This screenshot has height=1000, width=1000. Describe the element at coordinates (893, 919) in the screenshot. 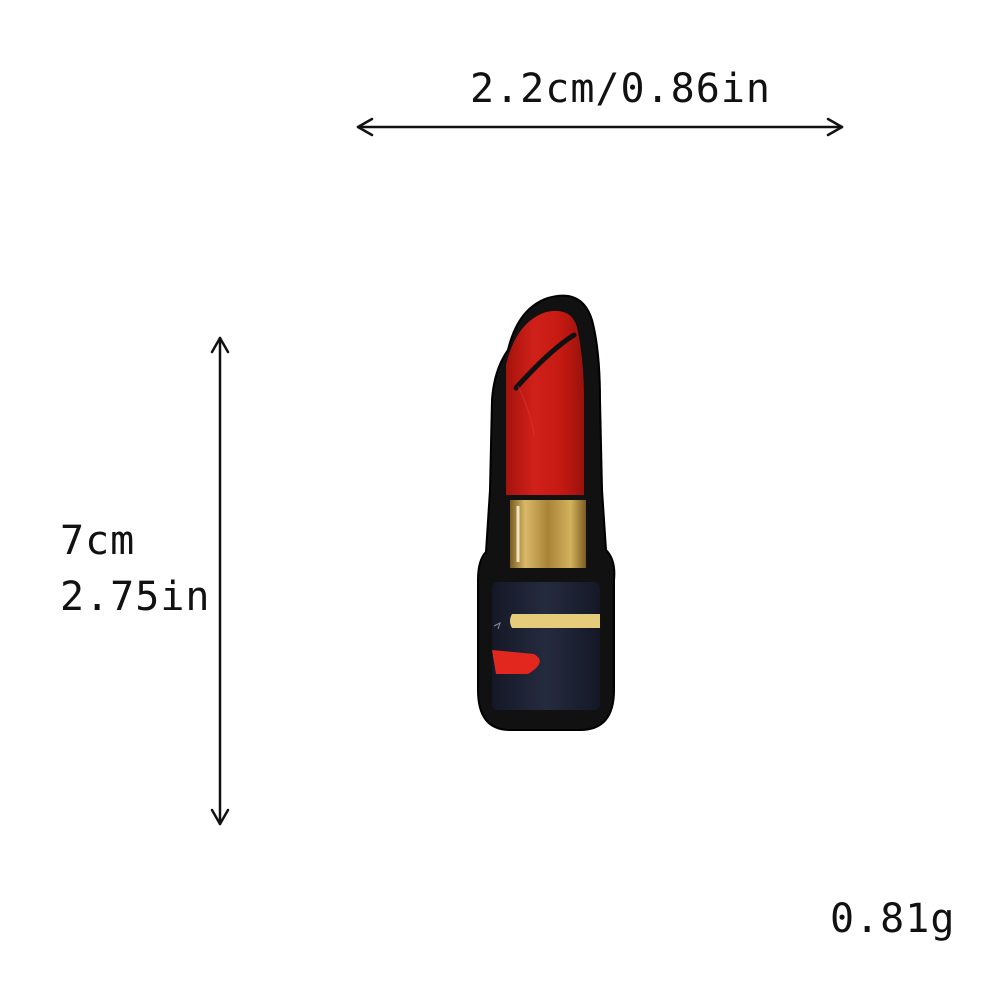

I see `weight-label: 0.81g` at that location.